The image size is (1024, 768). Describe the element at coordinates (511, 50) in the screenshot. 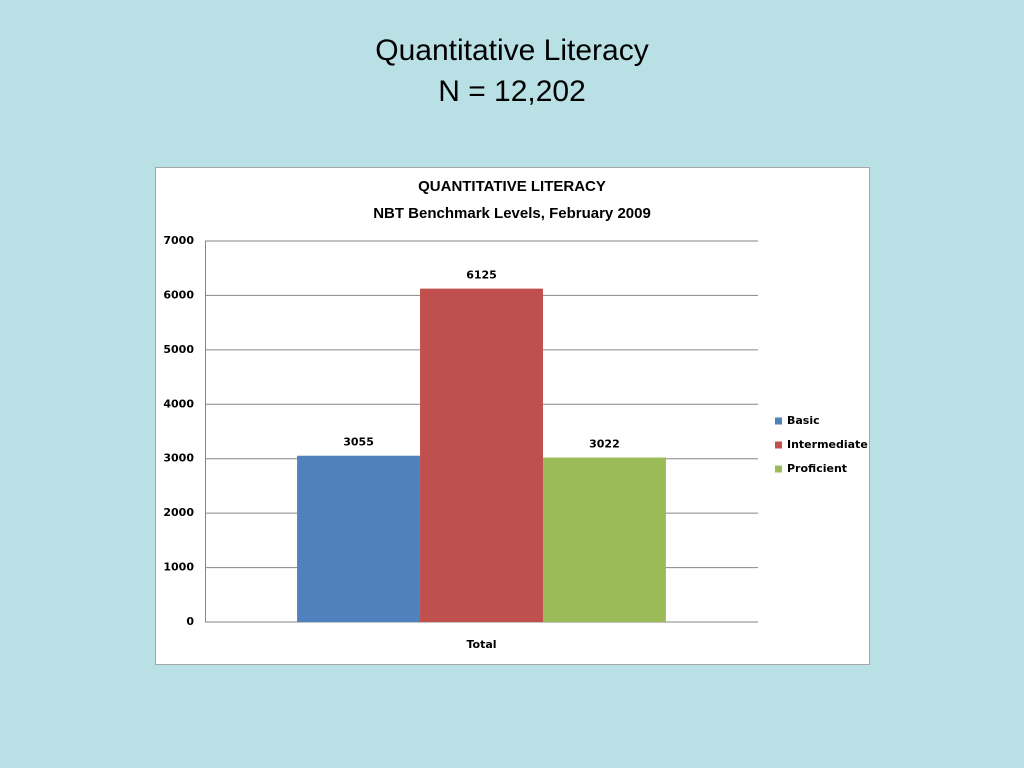

I see `slide-title: Quantitative Literacy` at that location.